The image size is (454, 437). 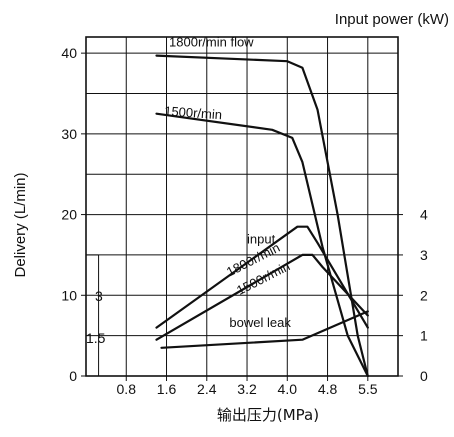 What do you see at coordinates (288, 389) in the screenshot?
I see `x-tick-label: 4.0` at bounding box center [288, 389].